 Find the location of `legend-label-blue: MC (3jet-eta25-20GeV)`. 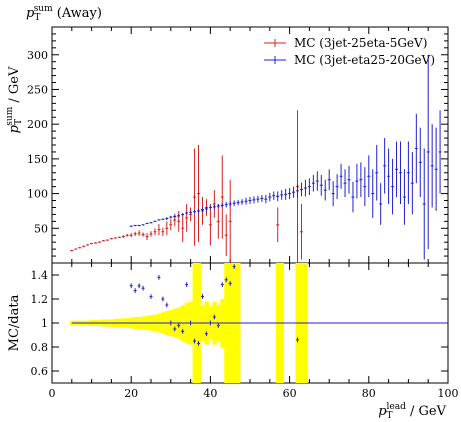

legend-label-blue: MC (3jet-eta25-20GeV) is located at coordinates (364, 60).